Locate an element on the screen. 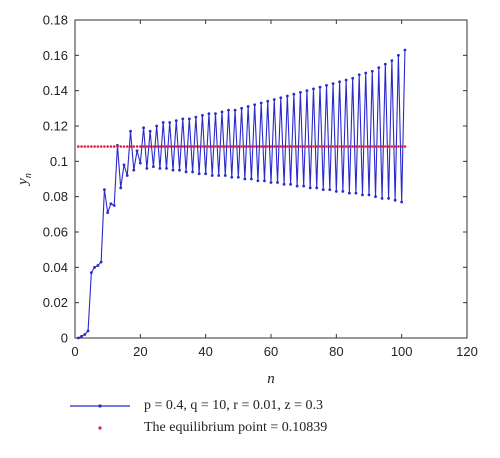  y-tick-label: 0.1 is located at coordinates (59, 161).